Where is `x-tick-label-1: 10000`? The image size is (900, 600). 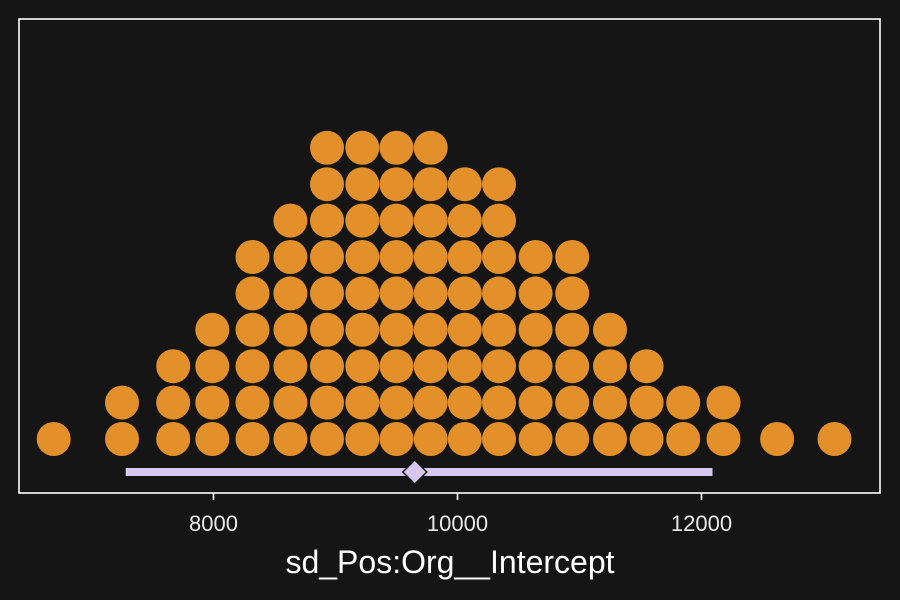 x-tick-label-1: 10000 is located at coordinates (457, 523).